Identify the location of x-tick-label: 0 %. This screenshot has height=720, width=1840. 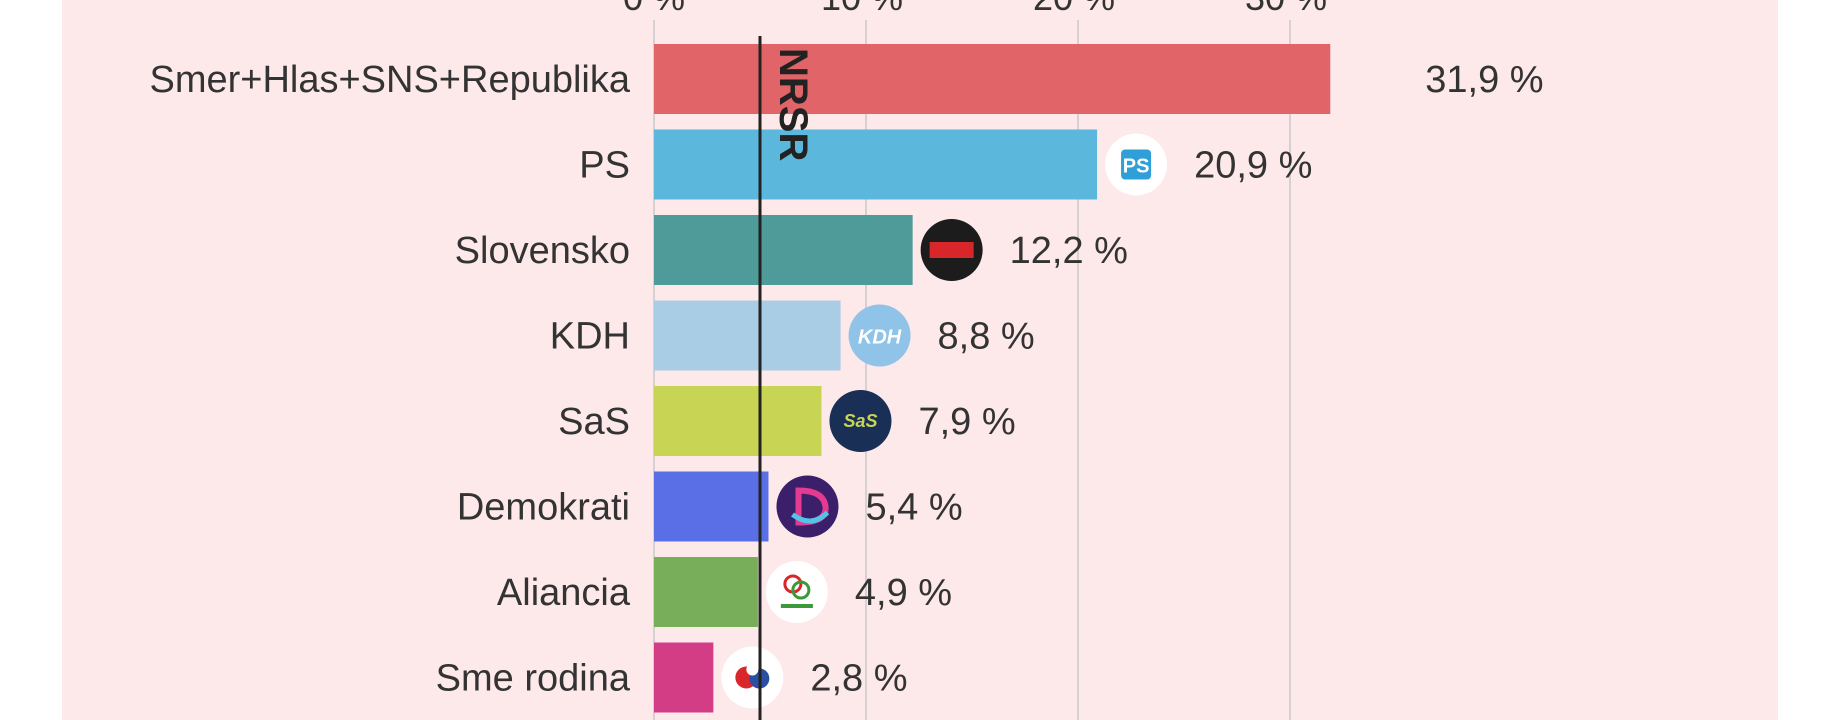
(654, 9).